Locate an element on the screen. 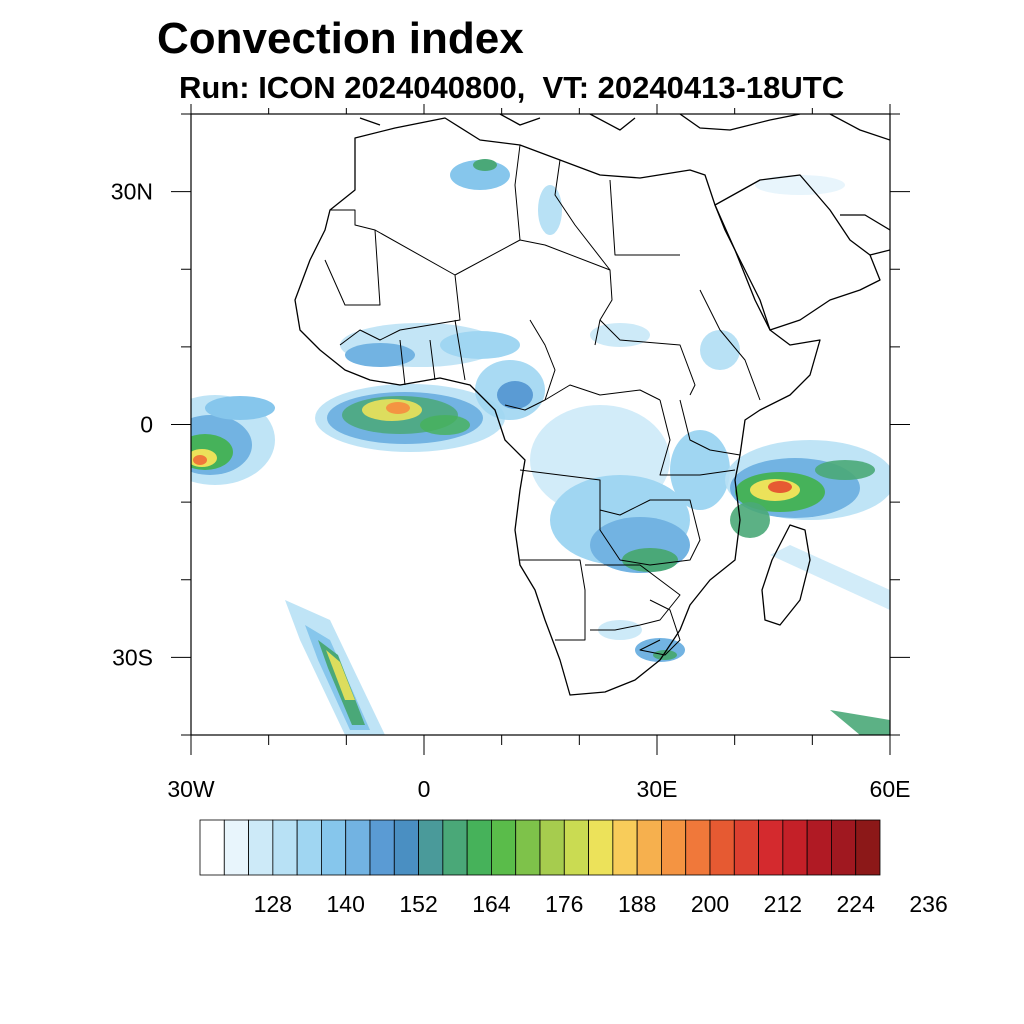  arabia-coastline is located at coordinates (797, 252).